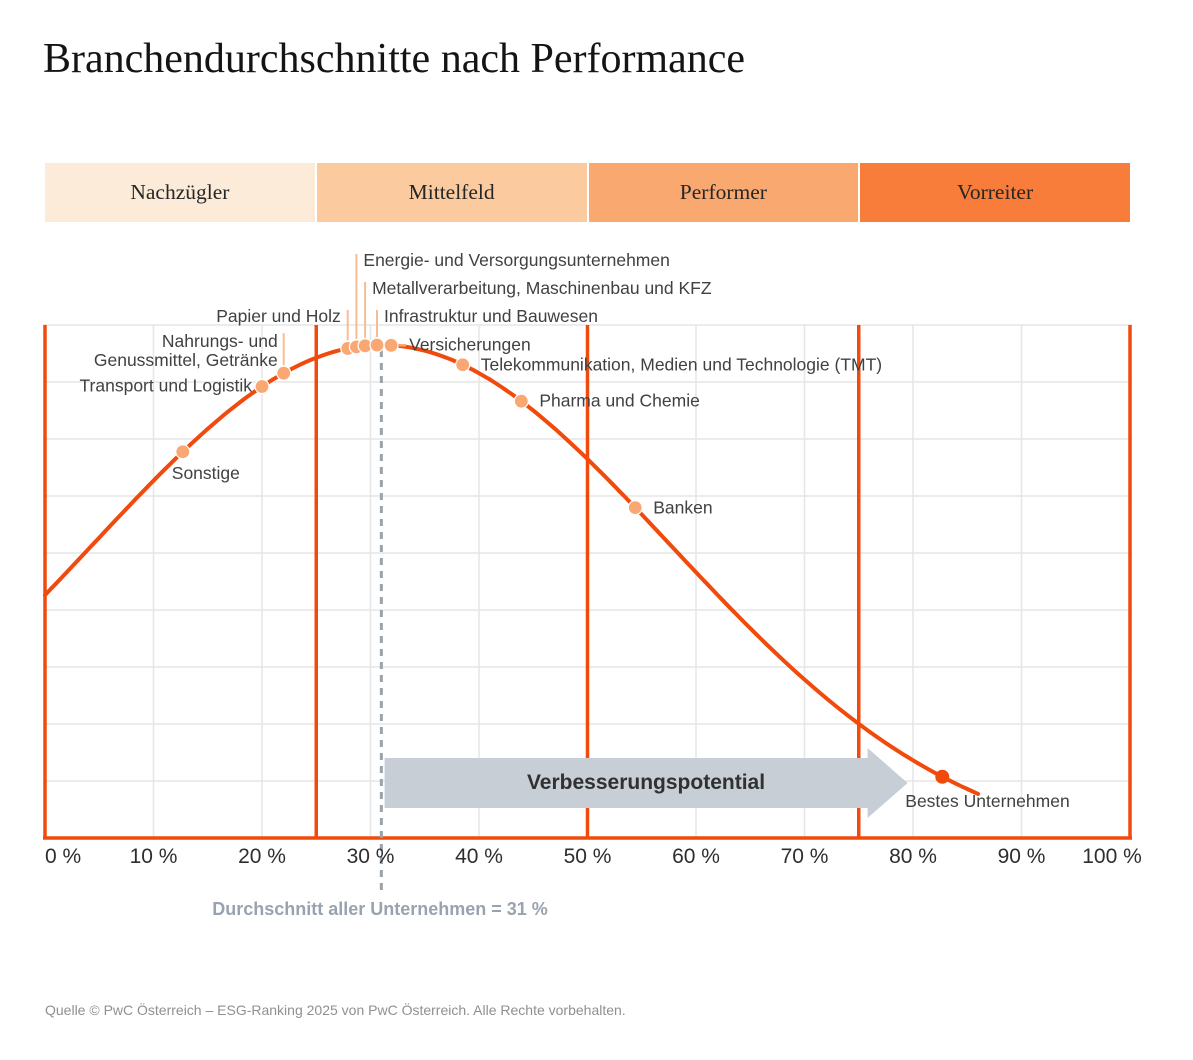  I want to click on page-title: Branchendurchschnitte nach Performance, so click(394, 59).